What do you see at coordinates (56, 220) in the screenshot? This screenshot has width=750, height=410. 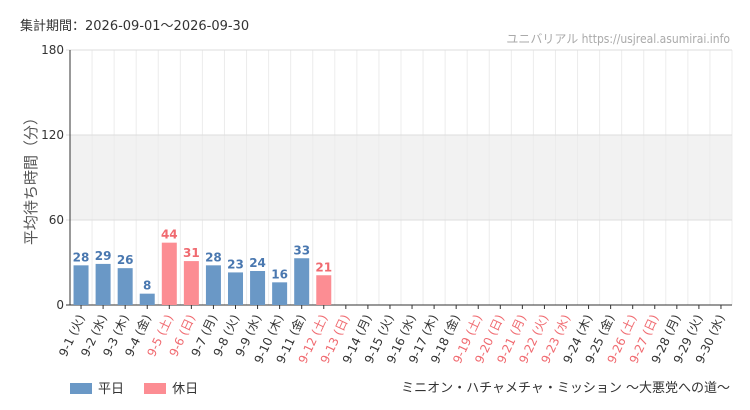 I see `y-tick-label: 60` at bounding box center [56, 220].